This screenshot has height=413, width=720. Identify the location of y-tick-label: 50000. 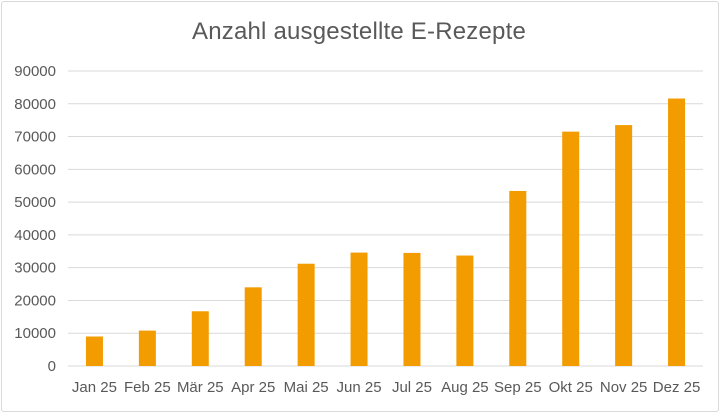
(35, 202).